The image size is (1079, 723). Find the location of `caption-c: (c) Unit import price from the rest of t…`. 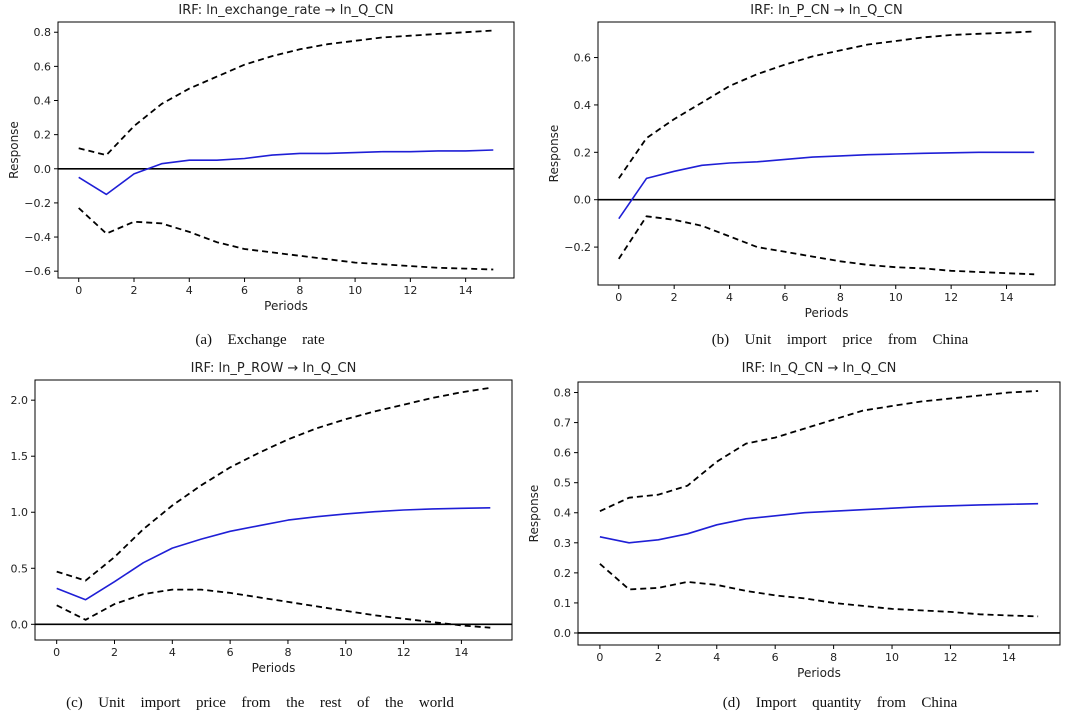

caption-c: (c) Unit import price from the rest of t… is located at coordinates (260, 703).